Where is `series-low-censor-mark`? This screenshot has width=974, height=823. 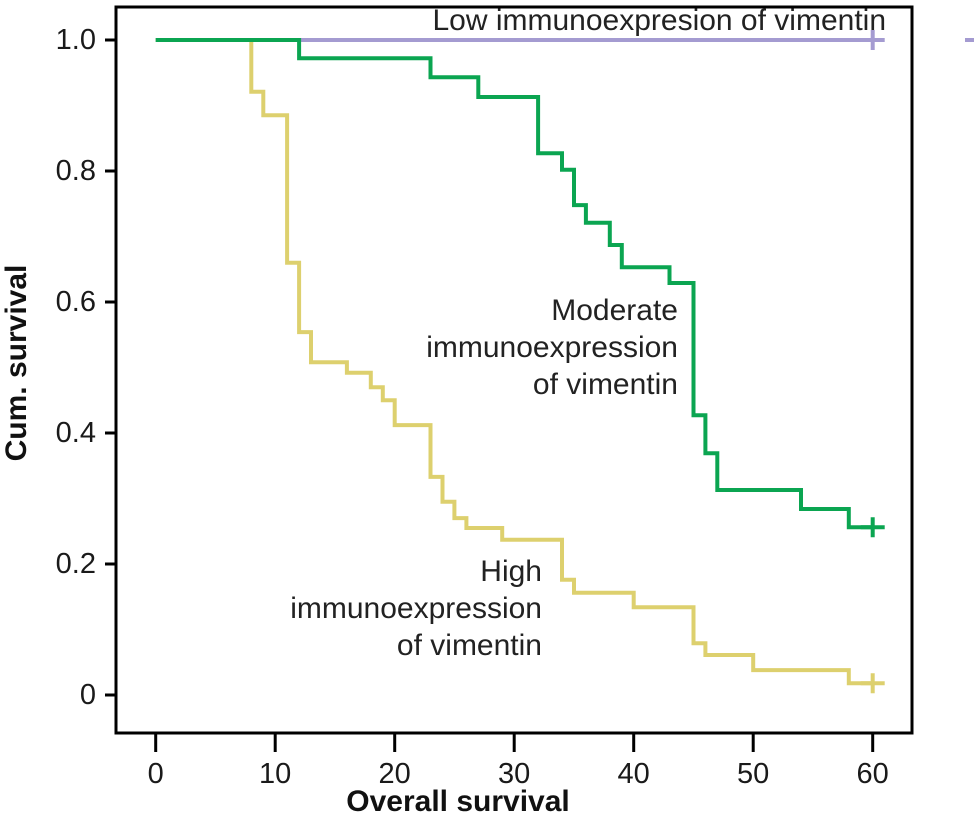
series-low-censor-mark is located at coordinates (872, 40).